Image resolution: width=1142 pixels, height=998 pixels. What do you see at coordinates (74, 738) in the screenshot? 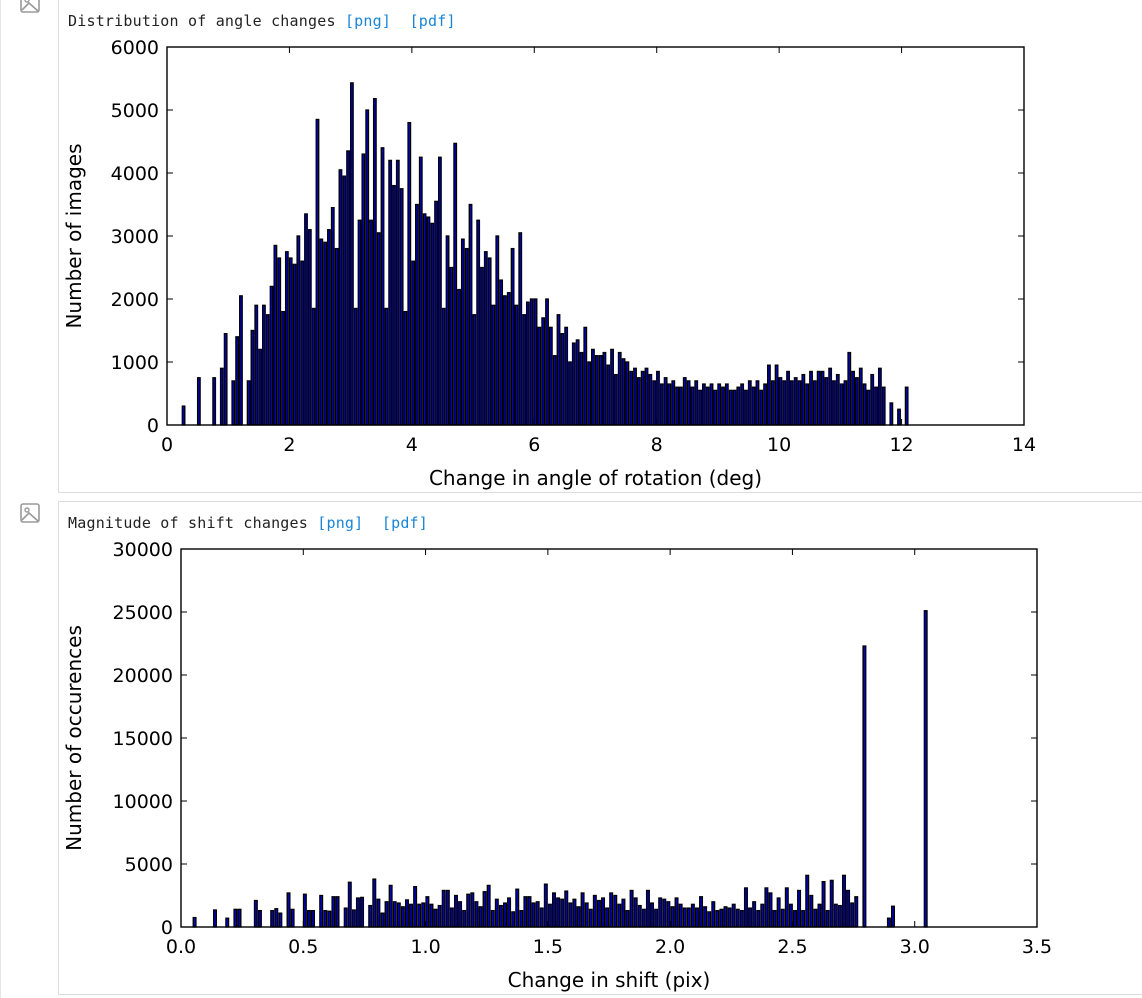
I see `y-axis-label: Number of occurences` at bounding box center [74, 738].